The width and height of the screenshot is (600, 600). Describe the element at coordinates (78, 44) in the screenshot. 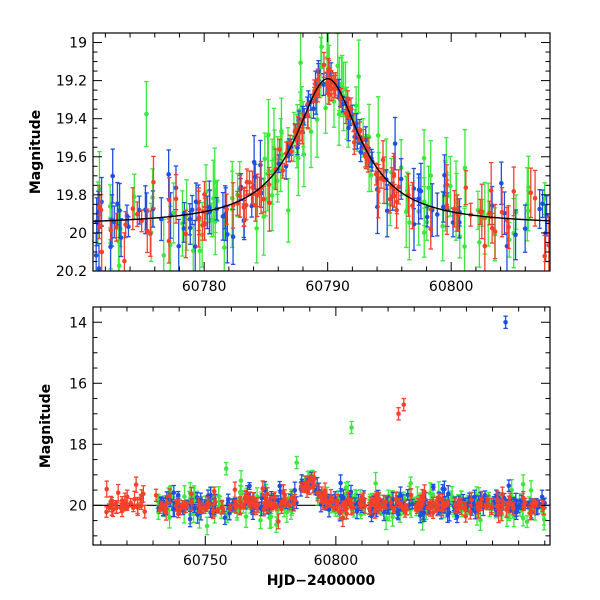

I see `y-tick-label: 19` at that location.